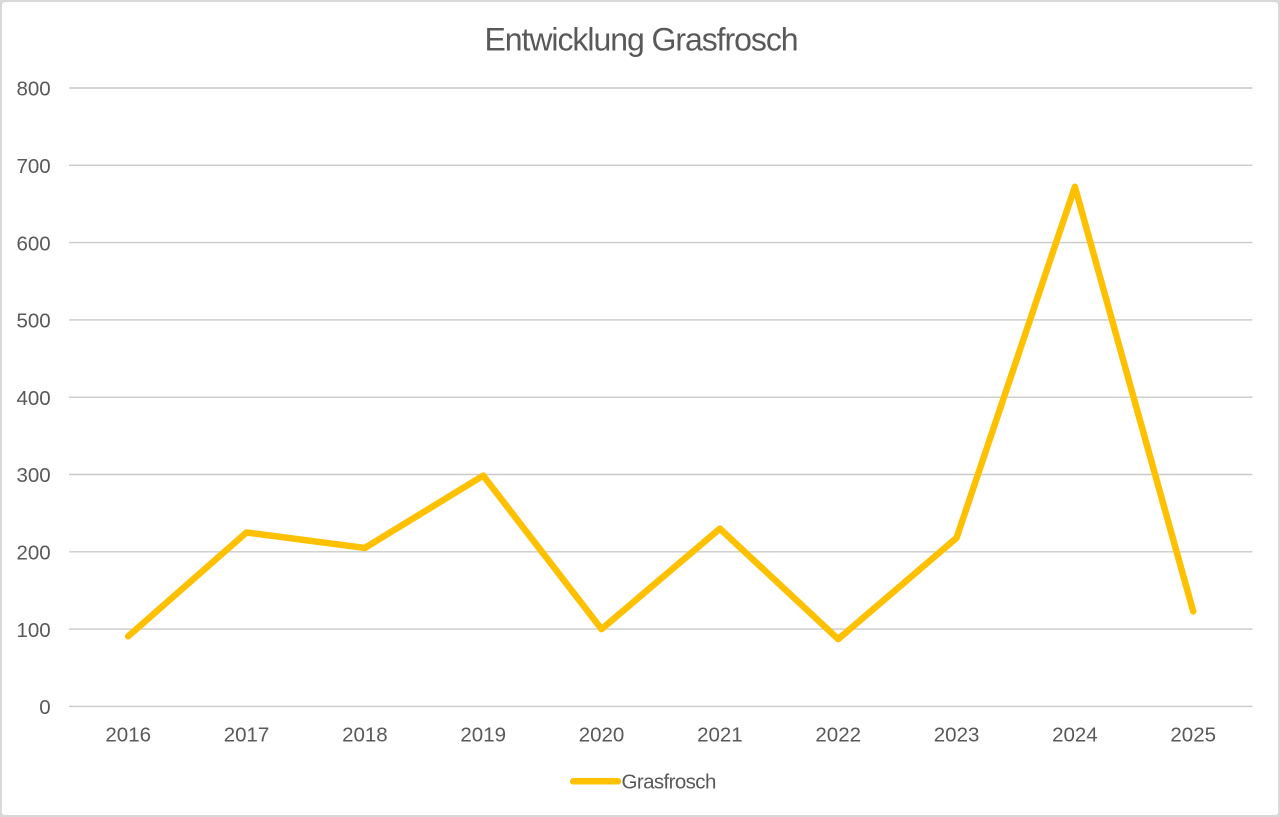 The width and height of the screenshot is (1280, 817). What do you see at coordinates (44, 707) in the screenshot?
I see `svg-text: 0` at bounding box center [44, 707].